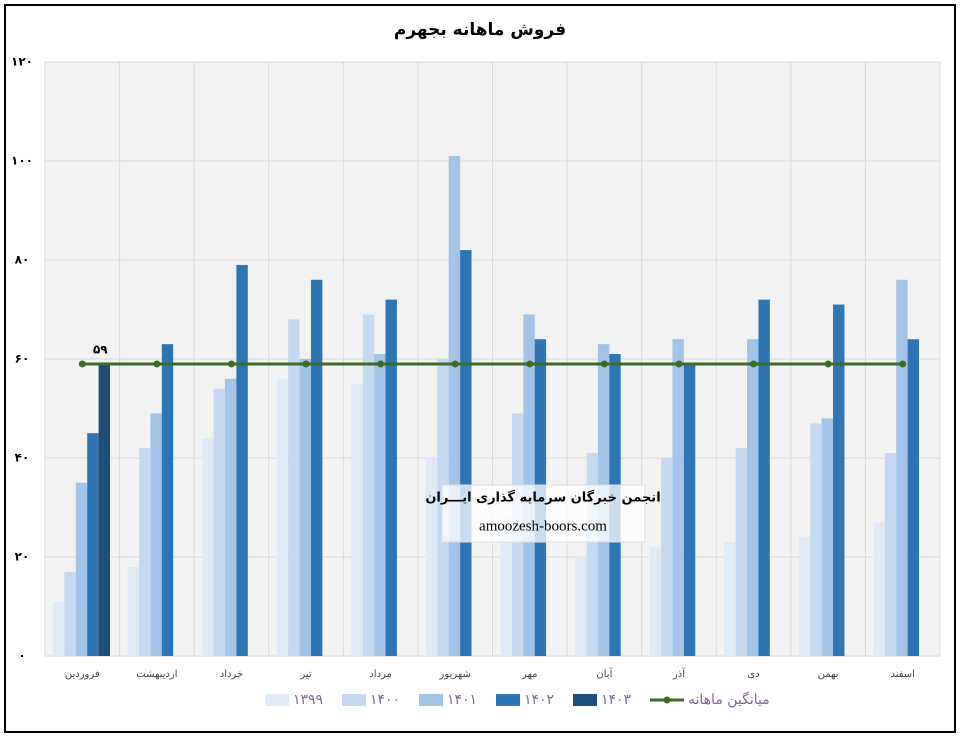  I want to click on legend-label: ۱۳۹۹, so click(308, 700).